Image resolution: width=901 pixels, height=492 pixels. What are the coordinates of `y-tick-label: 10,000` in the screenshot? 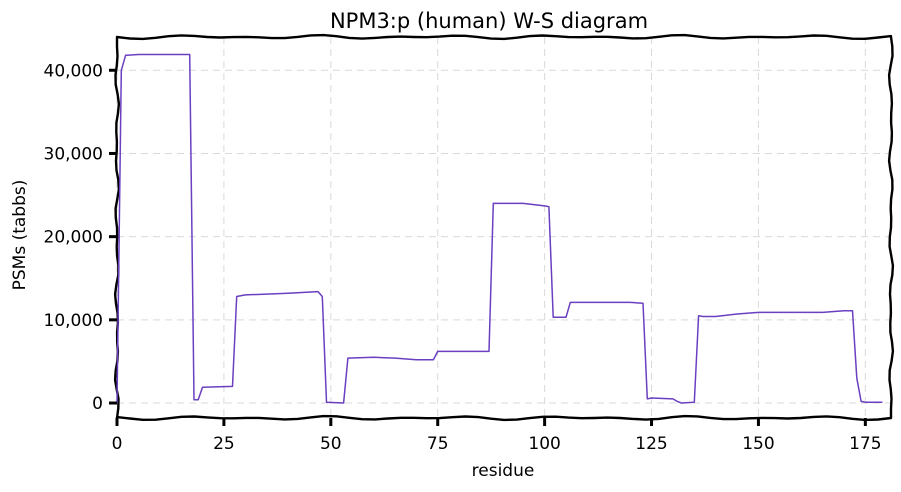 It's located at (73, 321).